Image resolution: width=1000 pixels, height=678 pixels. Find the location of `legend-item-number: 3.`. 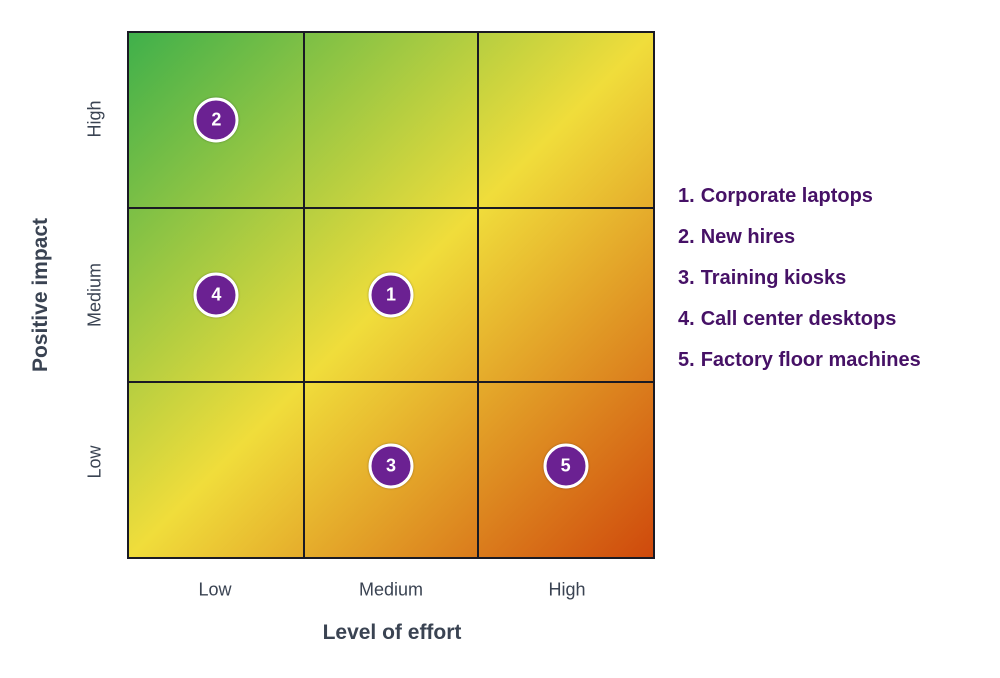

legend-item-number: 3. is located at coordinates (686, 278).